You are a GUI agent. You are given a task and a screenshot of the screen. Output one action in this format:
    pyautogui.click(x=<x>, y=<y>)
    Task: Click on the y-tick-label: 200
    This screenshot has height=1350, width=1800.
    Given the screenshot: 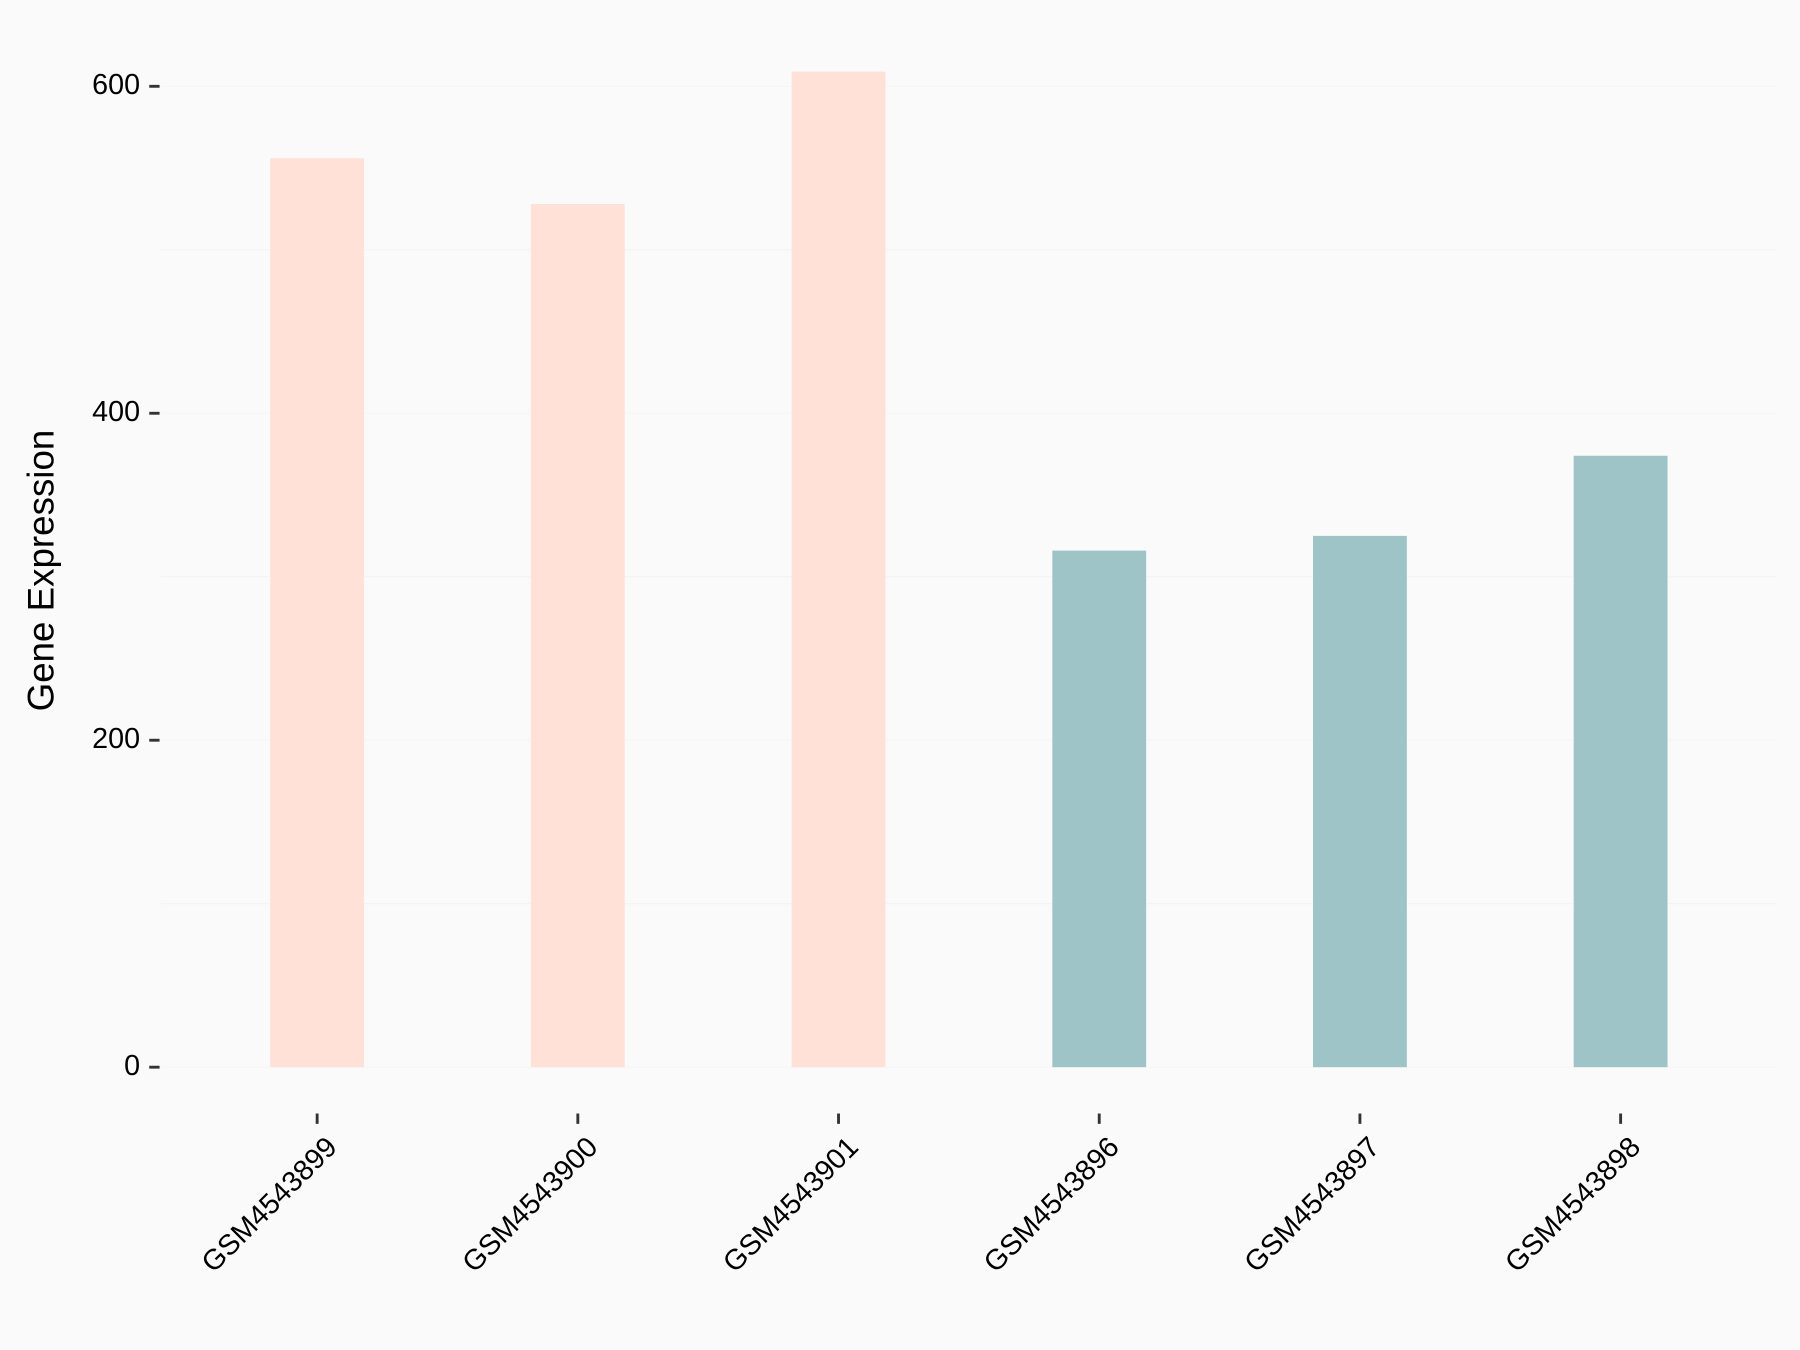 What is the action you would take?
    pyautogui.click(x=116, y=739)
    